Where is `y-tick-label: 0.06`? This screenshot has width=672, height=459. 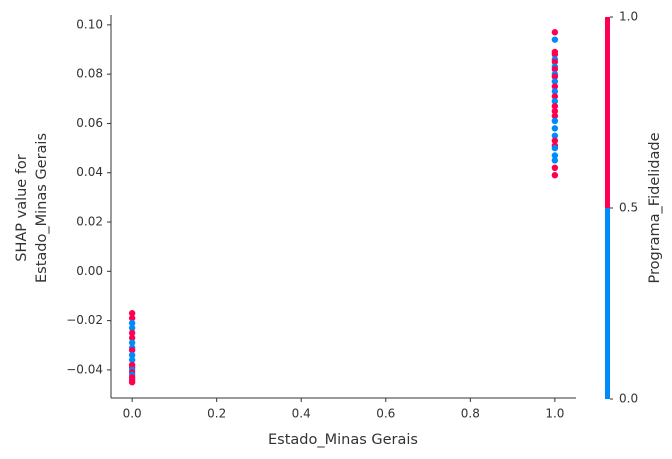 y-tick-label: 0.06 is located at coordinates (89, 123).